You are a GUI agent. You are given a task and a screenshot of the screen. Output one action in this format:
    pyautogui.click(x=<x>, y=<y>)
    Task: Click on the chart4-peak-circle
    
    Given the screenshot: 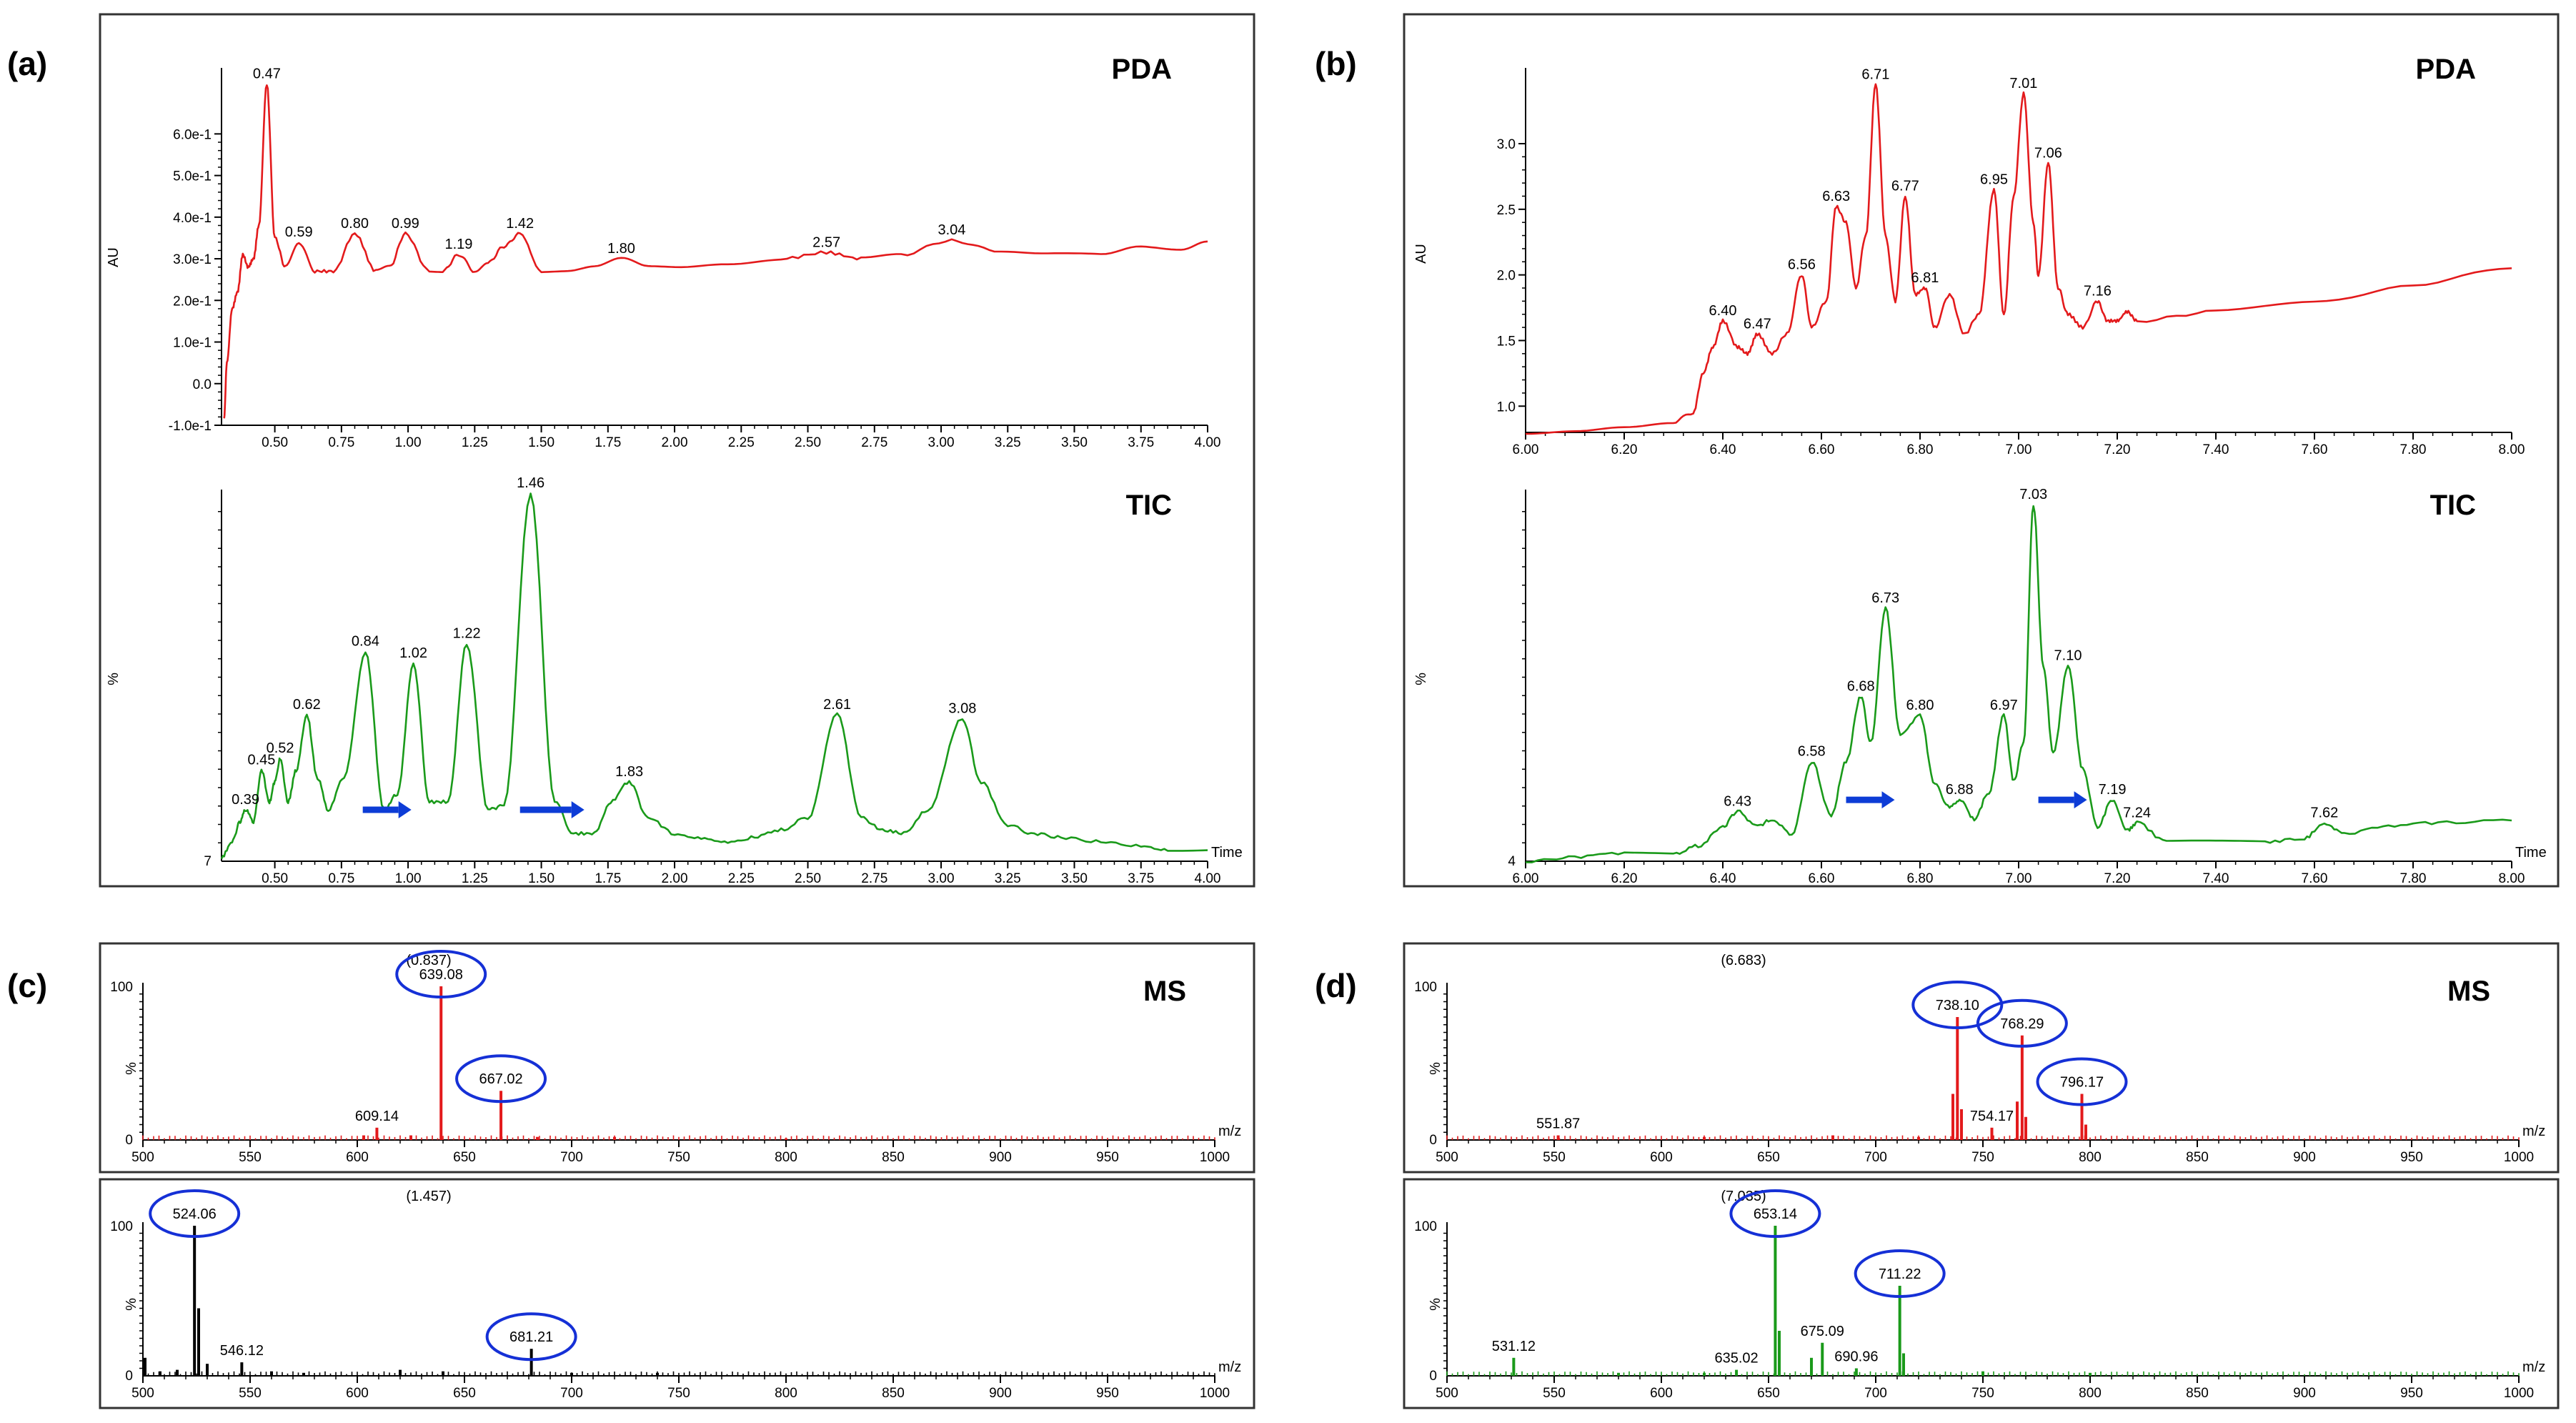 What is the action you would take?
    pyautogui.click(x=501, y=1079)
    